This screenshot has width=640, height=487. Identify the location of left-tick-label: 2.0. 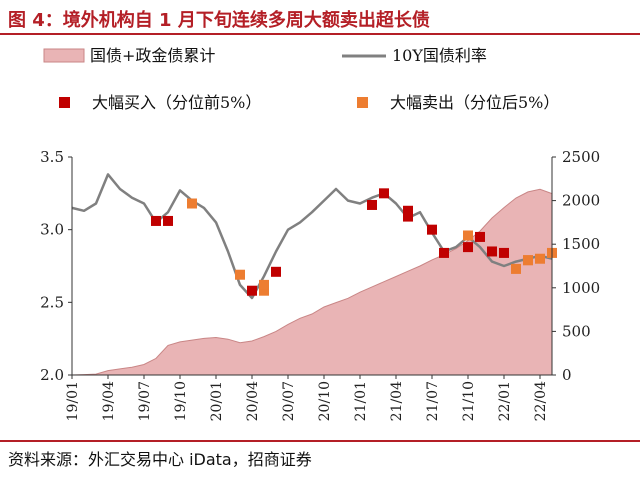
(52, 375).